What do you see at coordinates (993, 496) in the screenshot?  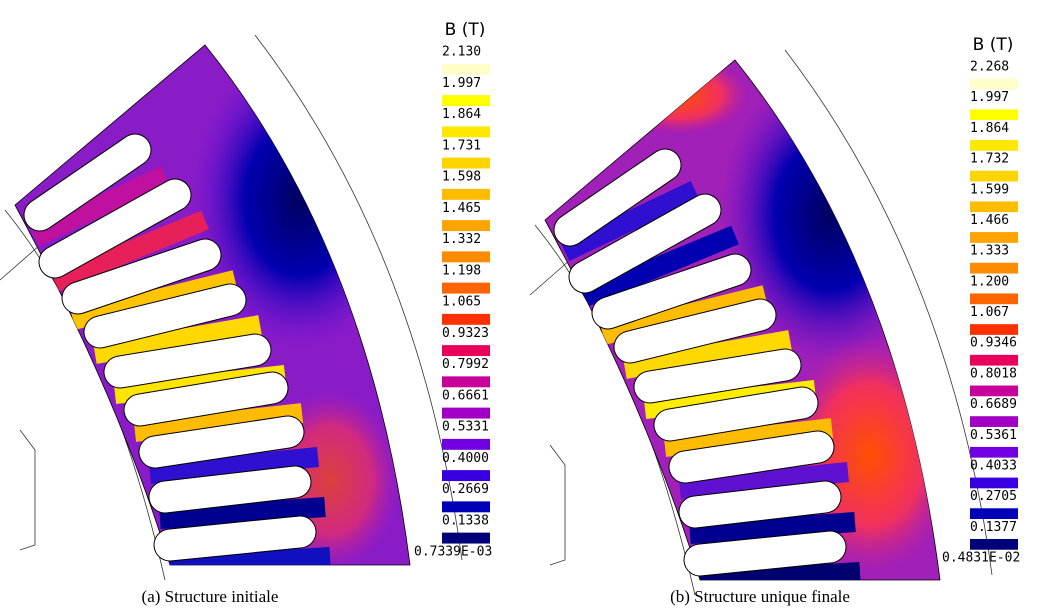 I see `legend-label: 0.2705` at bounding box center [993, 496].